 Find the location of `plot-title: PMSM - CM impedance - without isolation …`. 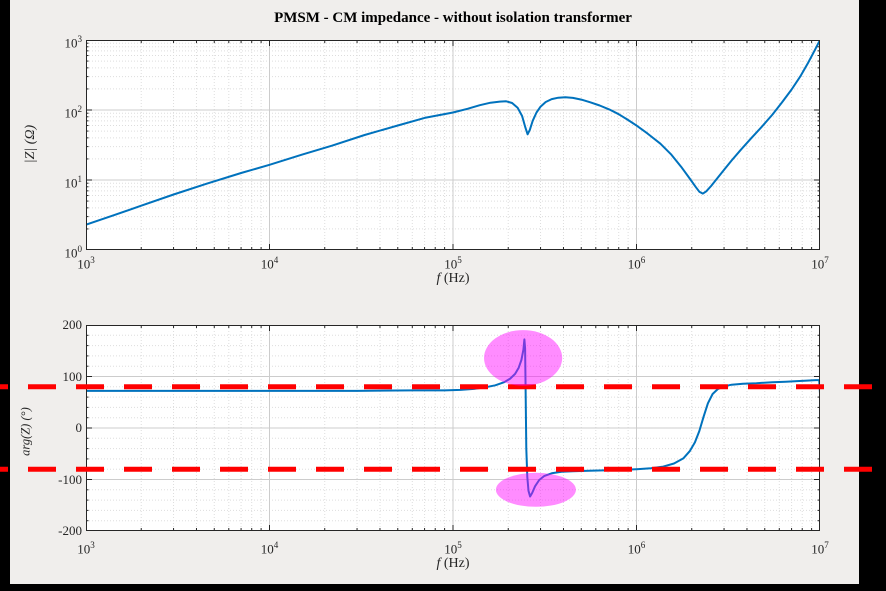

plot-title: PMSM - CM impedance - without isolation … is located at coordinates (453, 18).